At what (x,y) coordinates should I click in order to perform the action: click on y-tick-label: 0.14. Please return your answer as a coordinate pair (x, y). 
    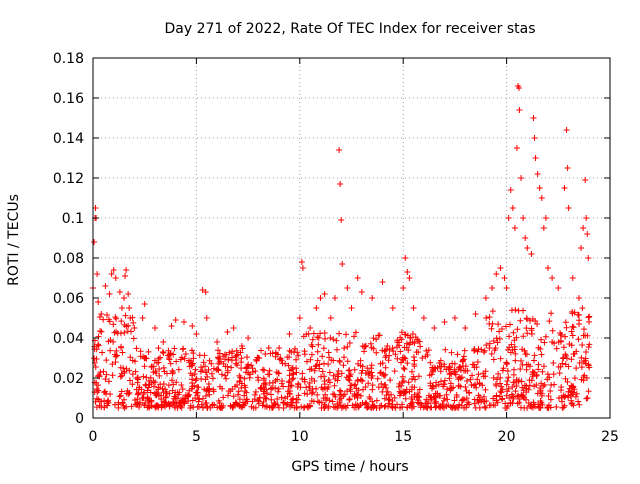
    Looking at the image, I should click on (68, 139).